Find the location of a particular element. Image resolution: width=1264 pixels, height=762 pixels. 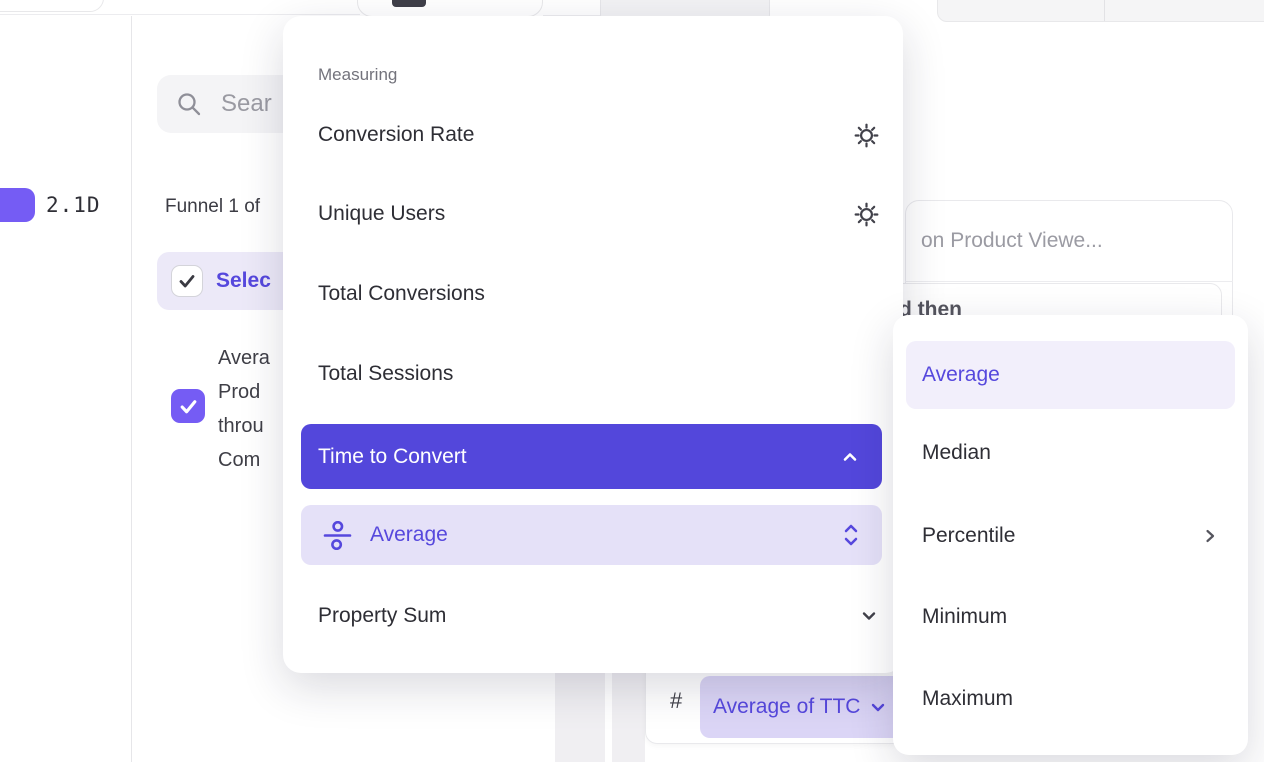

menu-item-label: Percentile is located at coordinates (969, 535).